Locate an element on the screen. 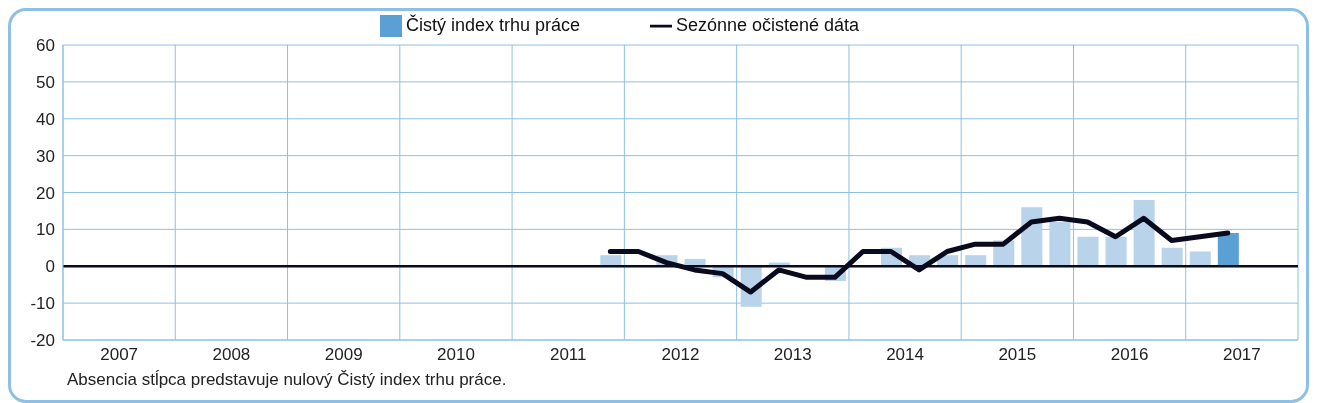 The image size is (1317, 403). y-tick-label: 10 is located at coordinates (45, 230).